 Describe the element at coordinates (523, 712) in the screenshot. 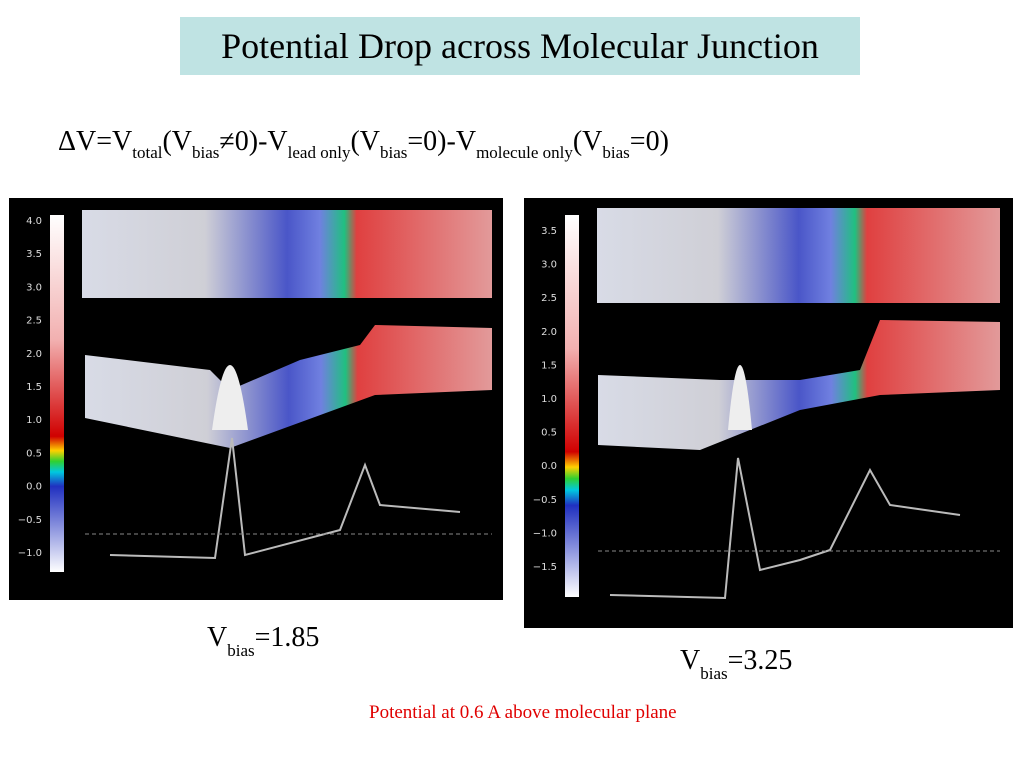

I see `caption: Potential at 0.6 A above molecular plane` at that location.